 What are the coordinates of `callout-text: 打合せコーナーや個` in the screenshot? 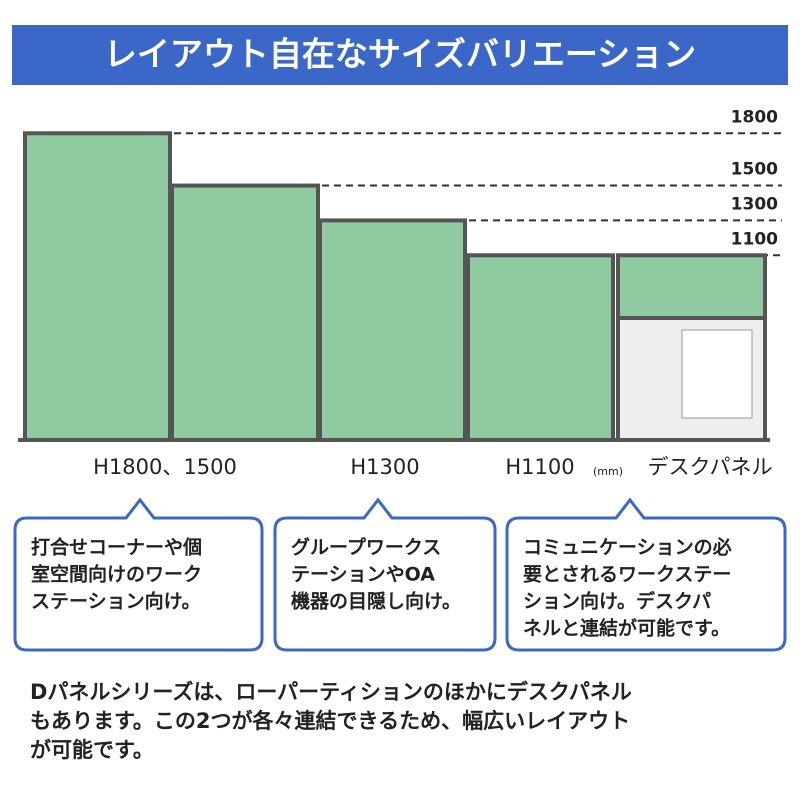 It's located at (116, 547).